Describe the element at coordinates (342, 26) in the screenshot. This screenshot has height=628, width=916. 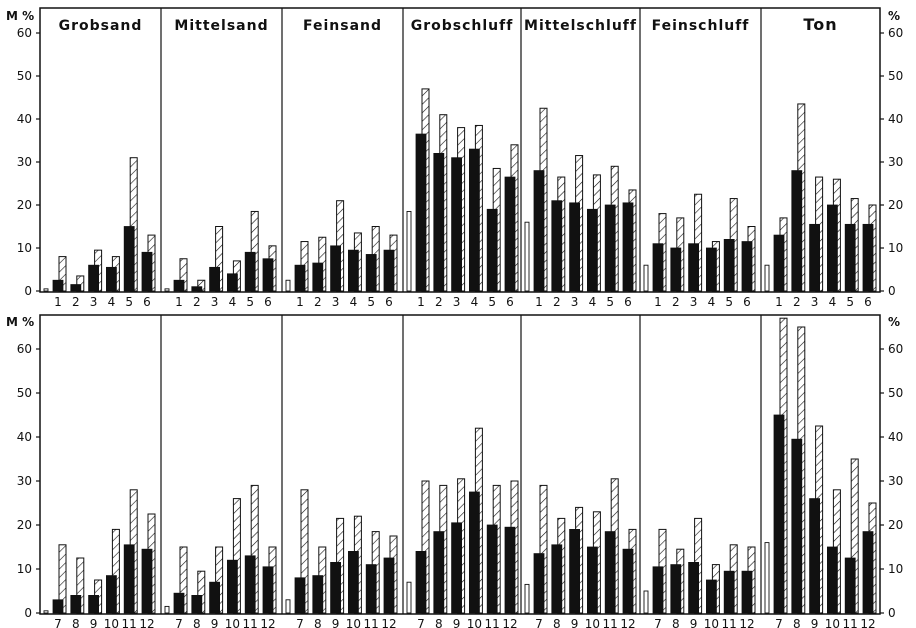
I see `group-title-feinsand: Feinsand` at that location.